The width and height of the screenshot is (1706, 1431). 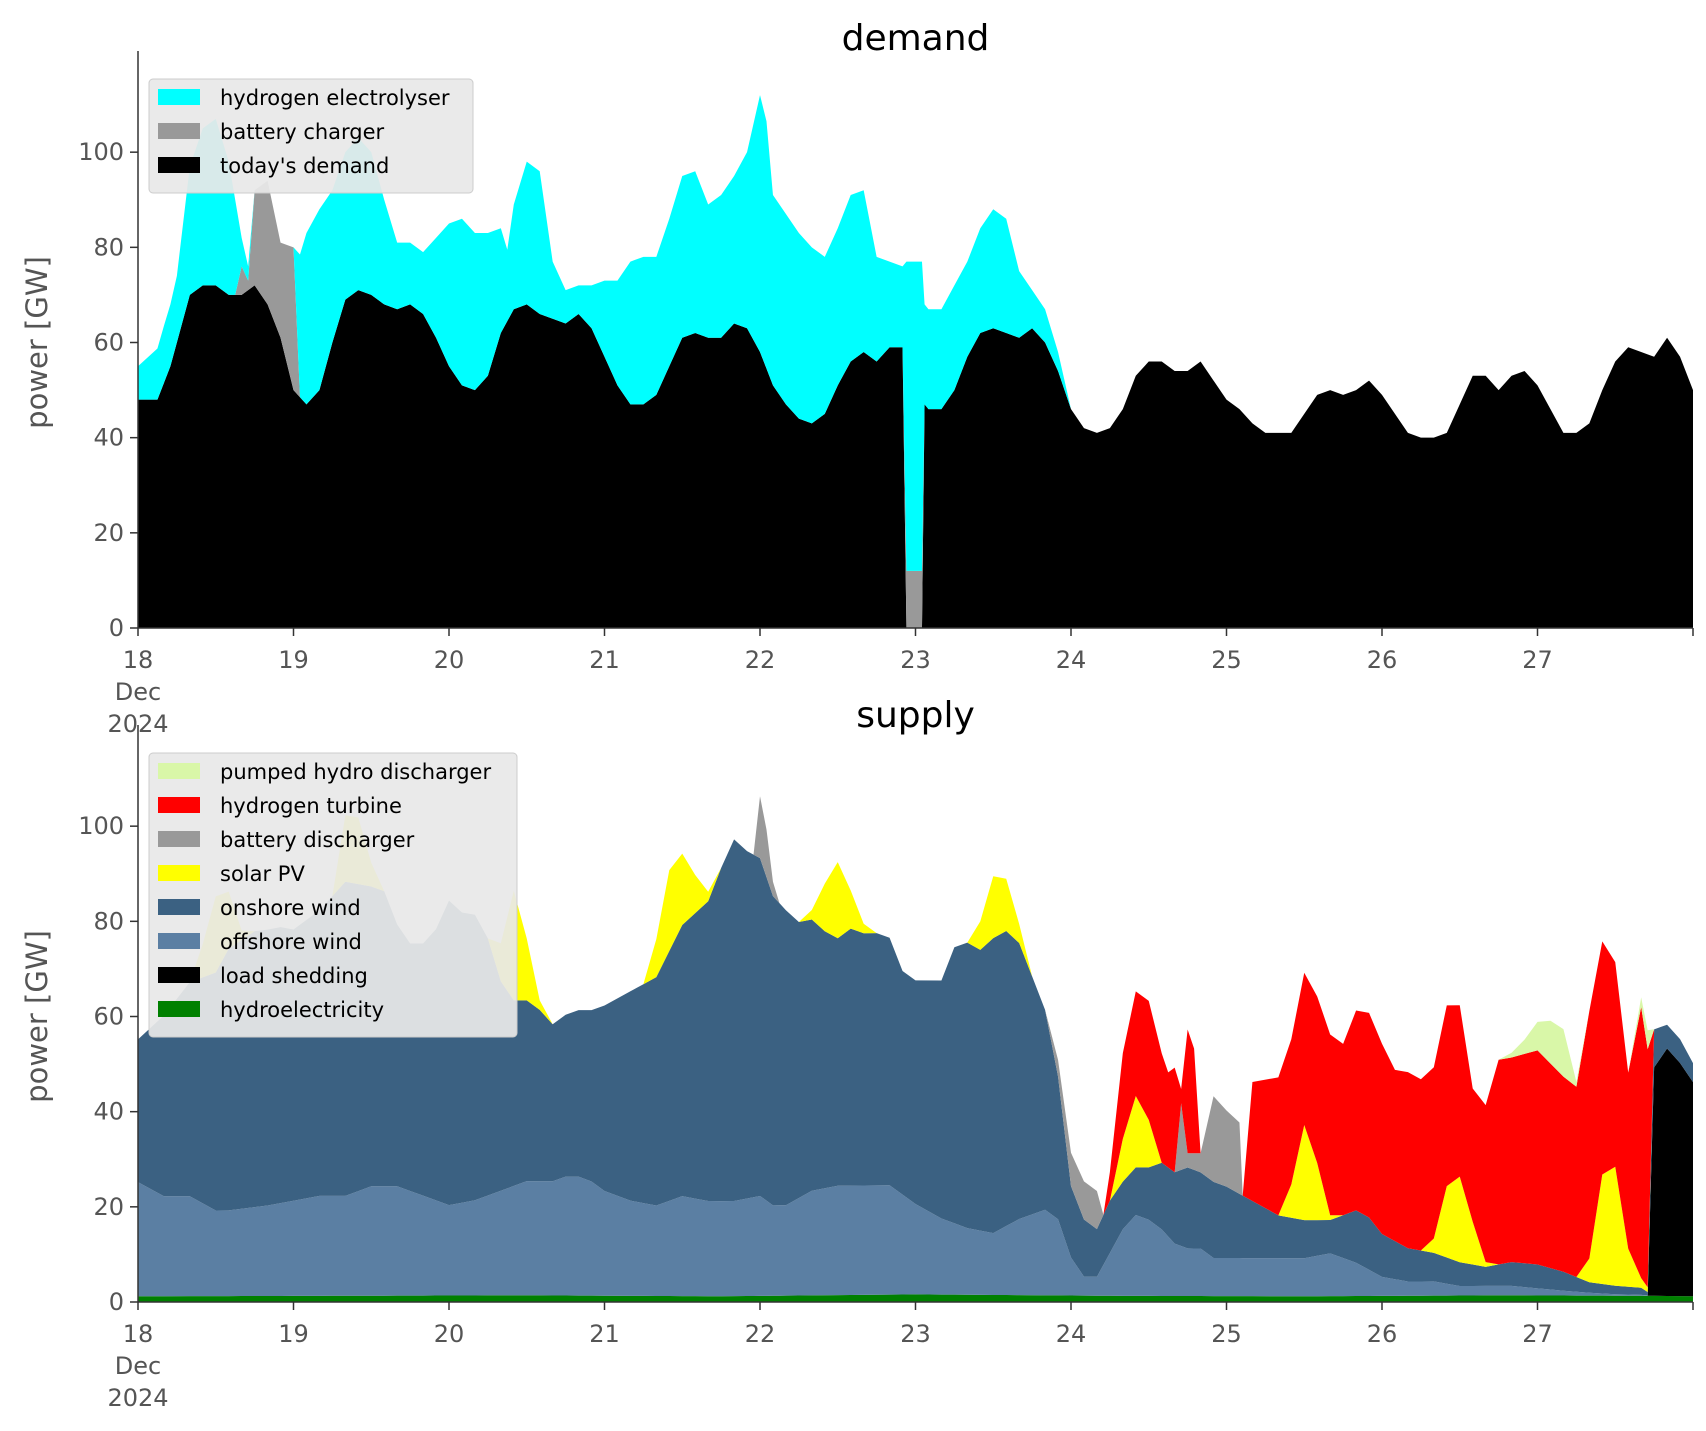 What do you see at coordinates (311, 806) in the screenshot?
I see `legend-label: hydrogen turbine` at bounding box center [311, 806].